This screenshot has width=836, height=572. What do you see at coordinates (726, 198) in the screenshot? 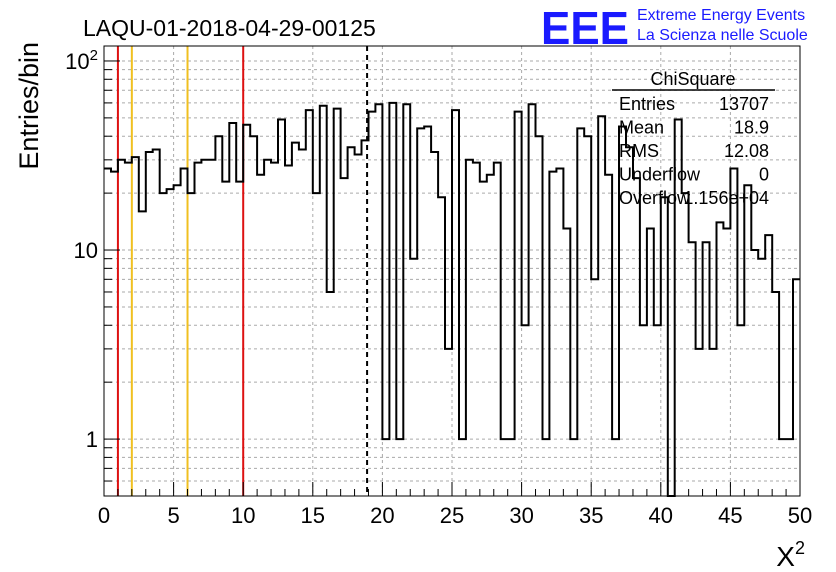
I see `stats-row-value: 1.156e+04` at bounding box center [726, 198].